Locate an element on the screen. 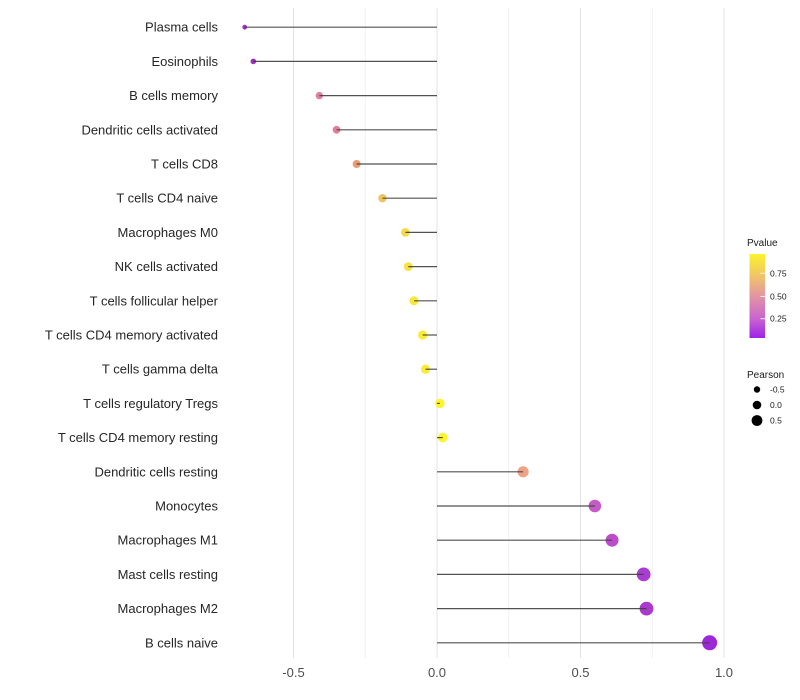 This screenshot has width=800, height=700. pearson-legend-label: 0.5 is located at coordinates (776, 421).